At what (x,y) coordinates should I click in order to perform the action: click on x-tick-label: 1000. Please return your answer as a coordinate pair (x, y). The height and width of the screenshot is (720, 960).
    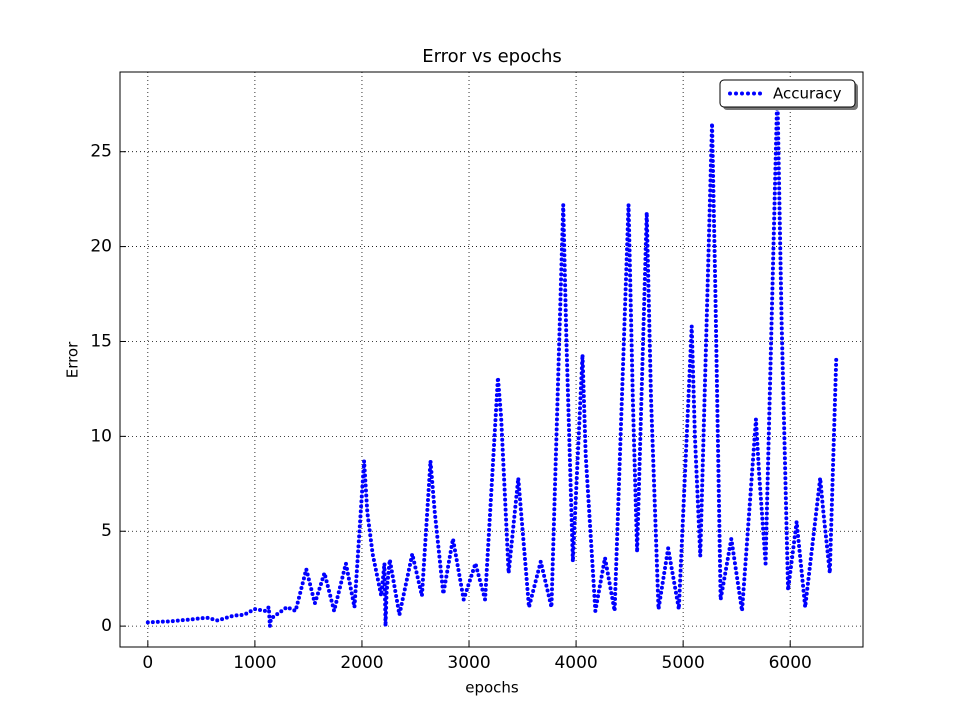
    Looking at the image, I should click on (254, 663).